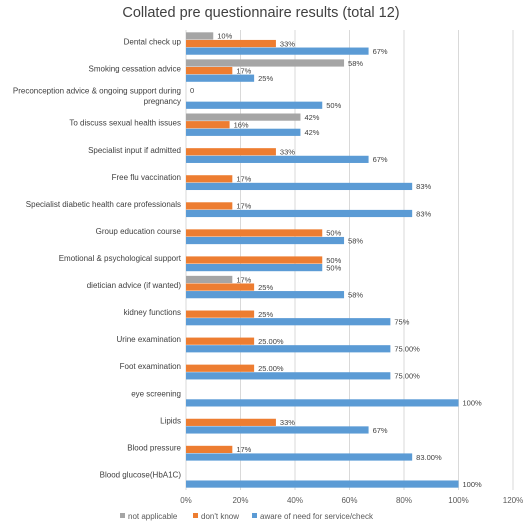  What do you see at coordinates (146, 177) in the screenshot?
I see `category-label: Free flu vaccination` at bounding box center [146, 177].